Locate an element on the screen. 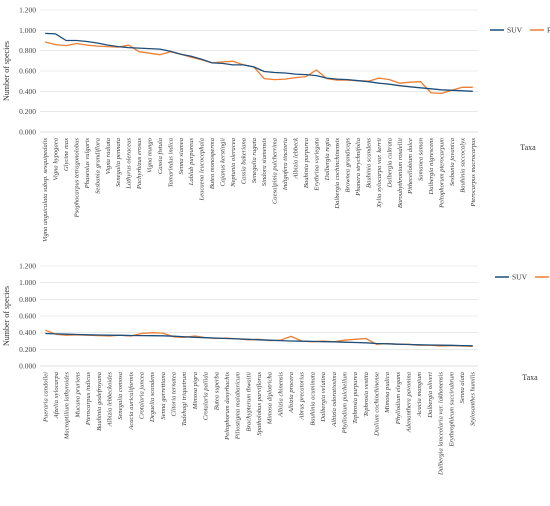  legend-label-rfc: RFC is located at coordinates (548, 30).